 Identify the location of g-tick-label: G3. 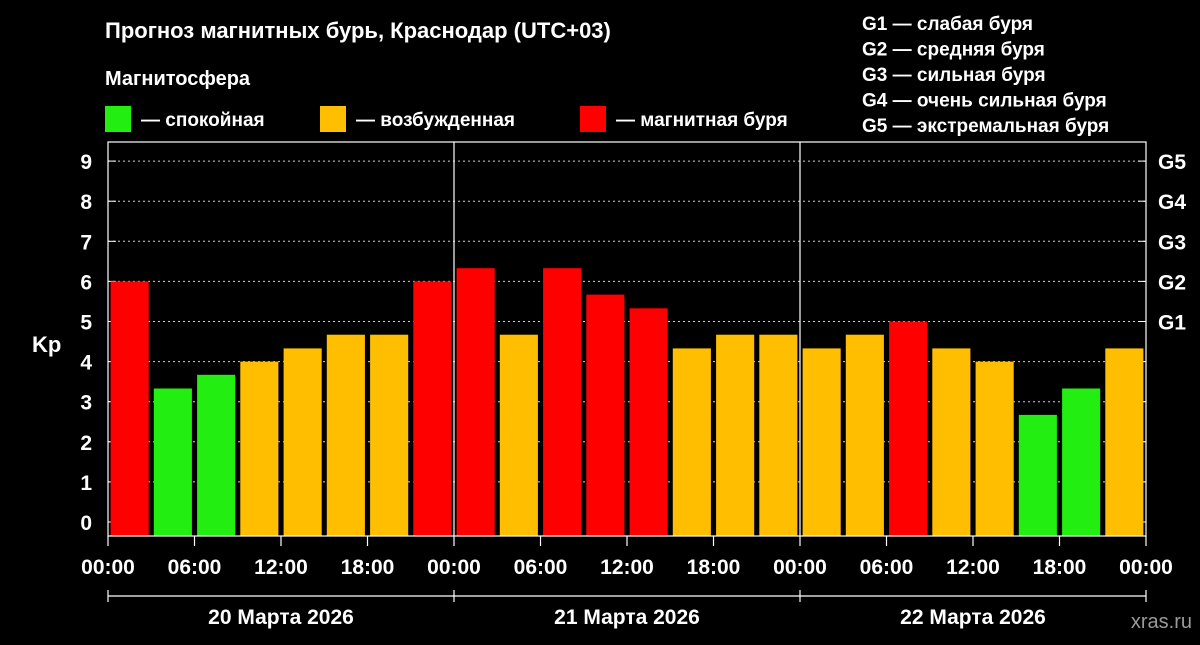
(1172, 242).